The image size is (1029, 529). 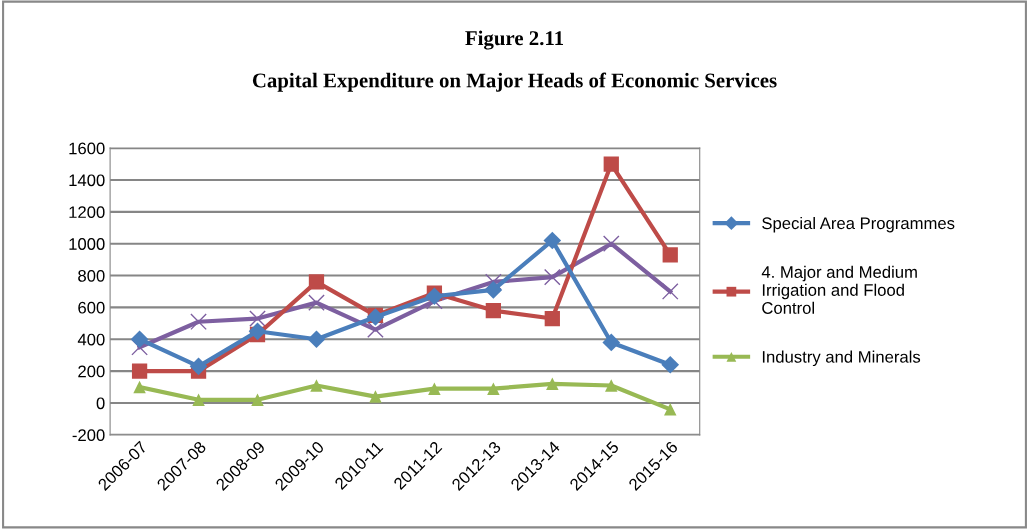 I want to click on y-tick-label: 800, so click(x=91, y=275).